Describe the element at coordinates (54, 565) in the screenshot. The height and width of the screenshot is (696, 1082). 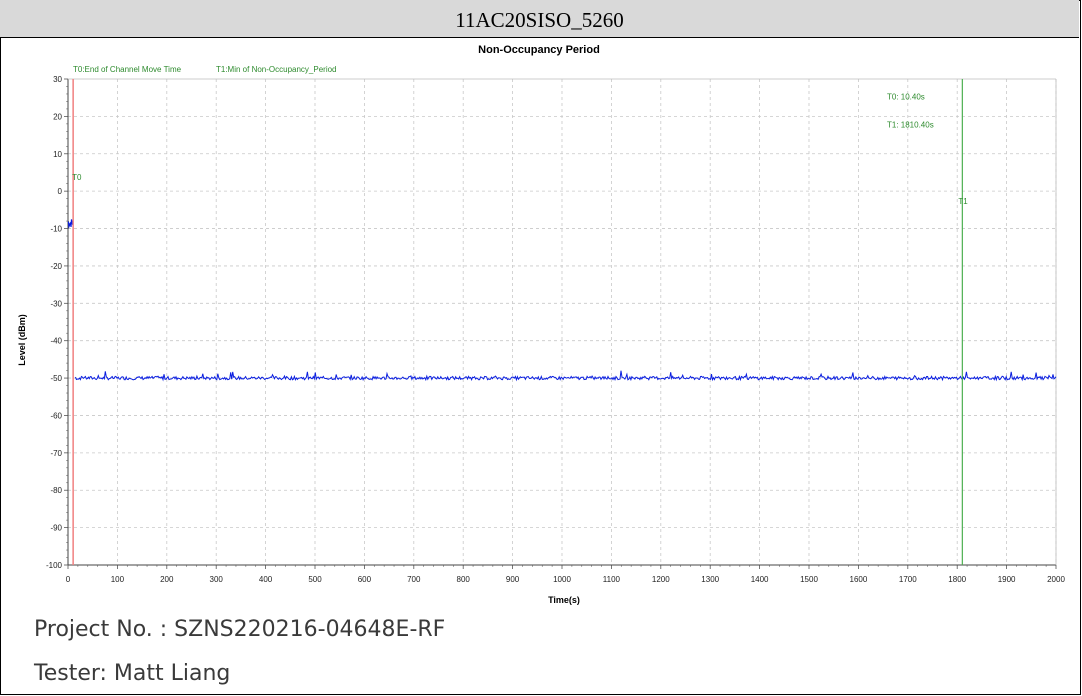
I see `y-tick-label: -100` at that location.